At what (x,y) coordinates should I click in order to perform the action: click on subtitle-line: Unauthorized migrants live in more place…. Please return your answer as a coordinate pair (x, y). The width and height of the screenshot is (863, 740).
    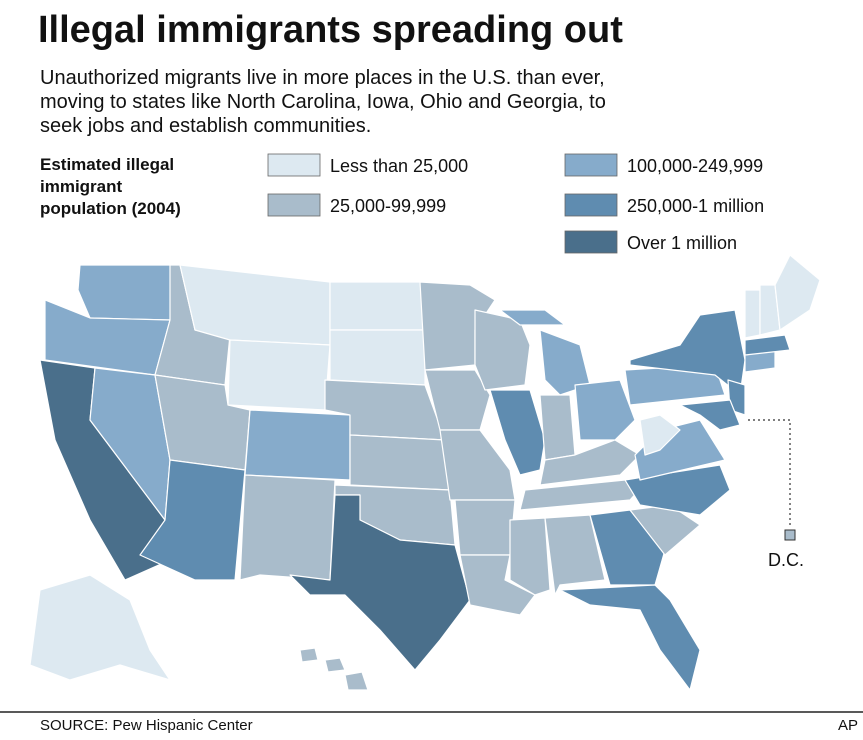
    Looking at the image, I should click on (322, 78).